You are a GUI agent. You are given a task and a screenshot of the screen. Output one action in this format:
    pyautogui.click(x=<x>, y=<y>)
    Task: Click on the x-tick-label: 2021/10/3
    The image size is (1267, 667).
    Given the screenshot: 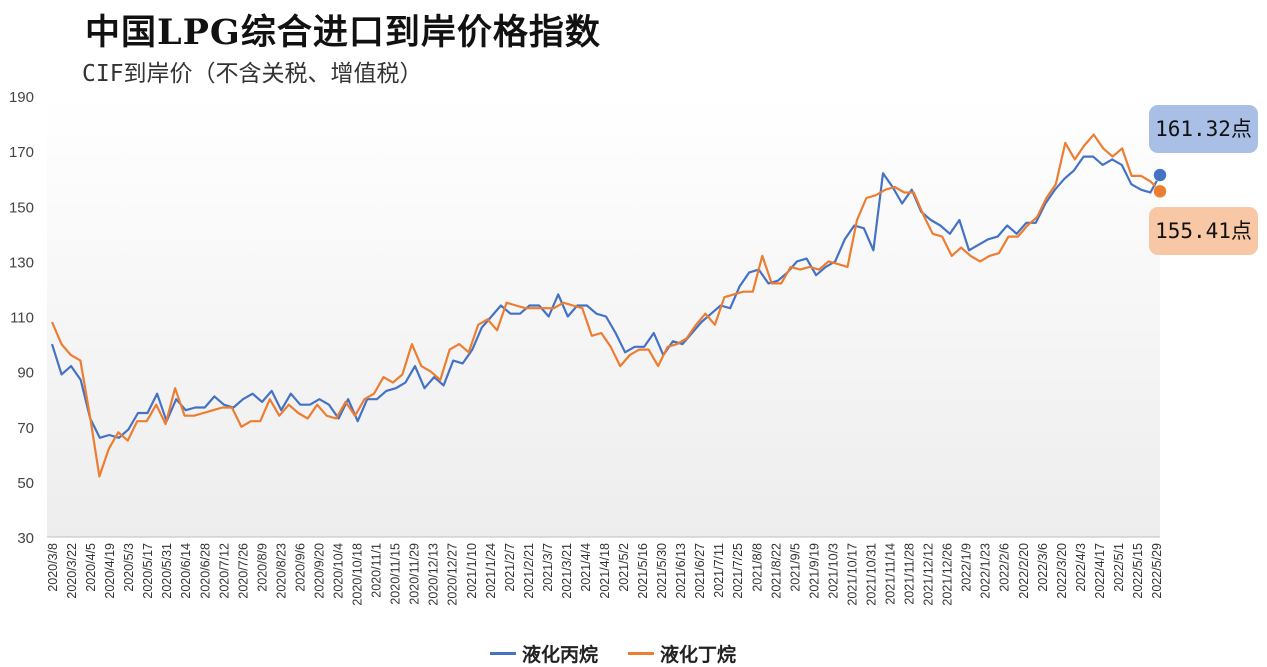 What is the action you would take?
    pyautogui.click(x=833, y=571)
    